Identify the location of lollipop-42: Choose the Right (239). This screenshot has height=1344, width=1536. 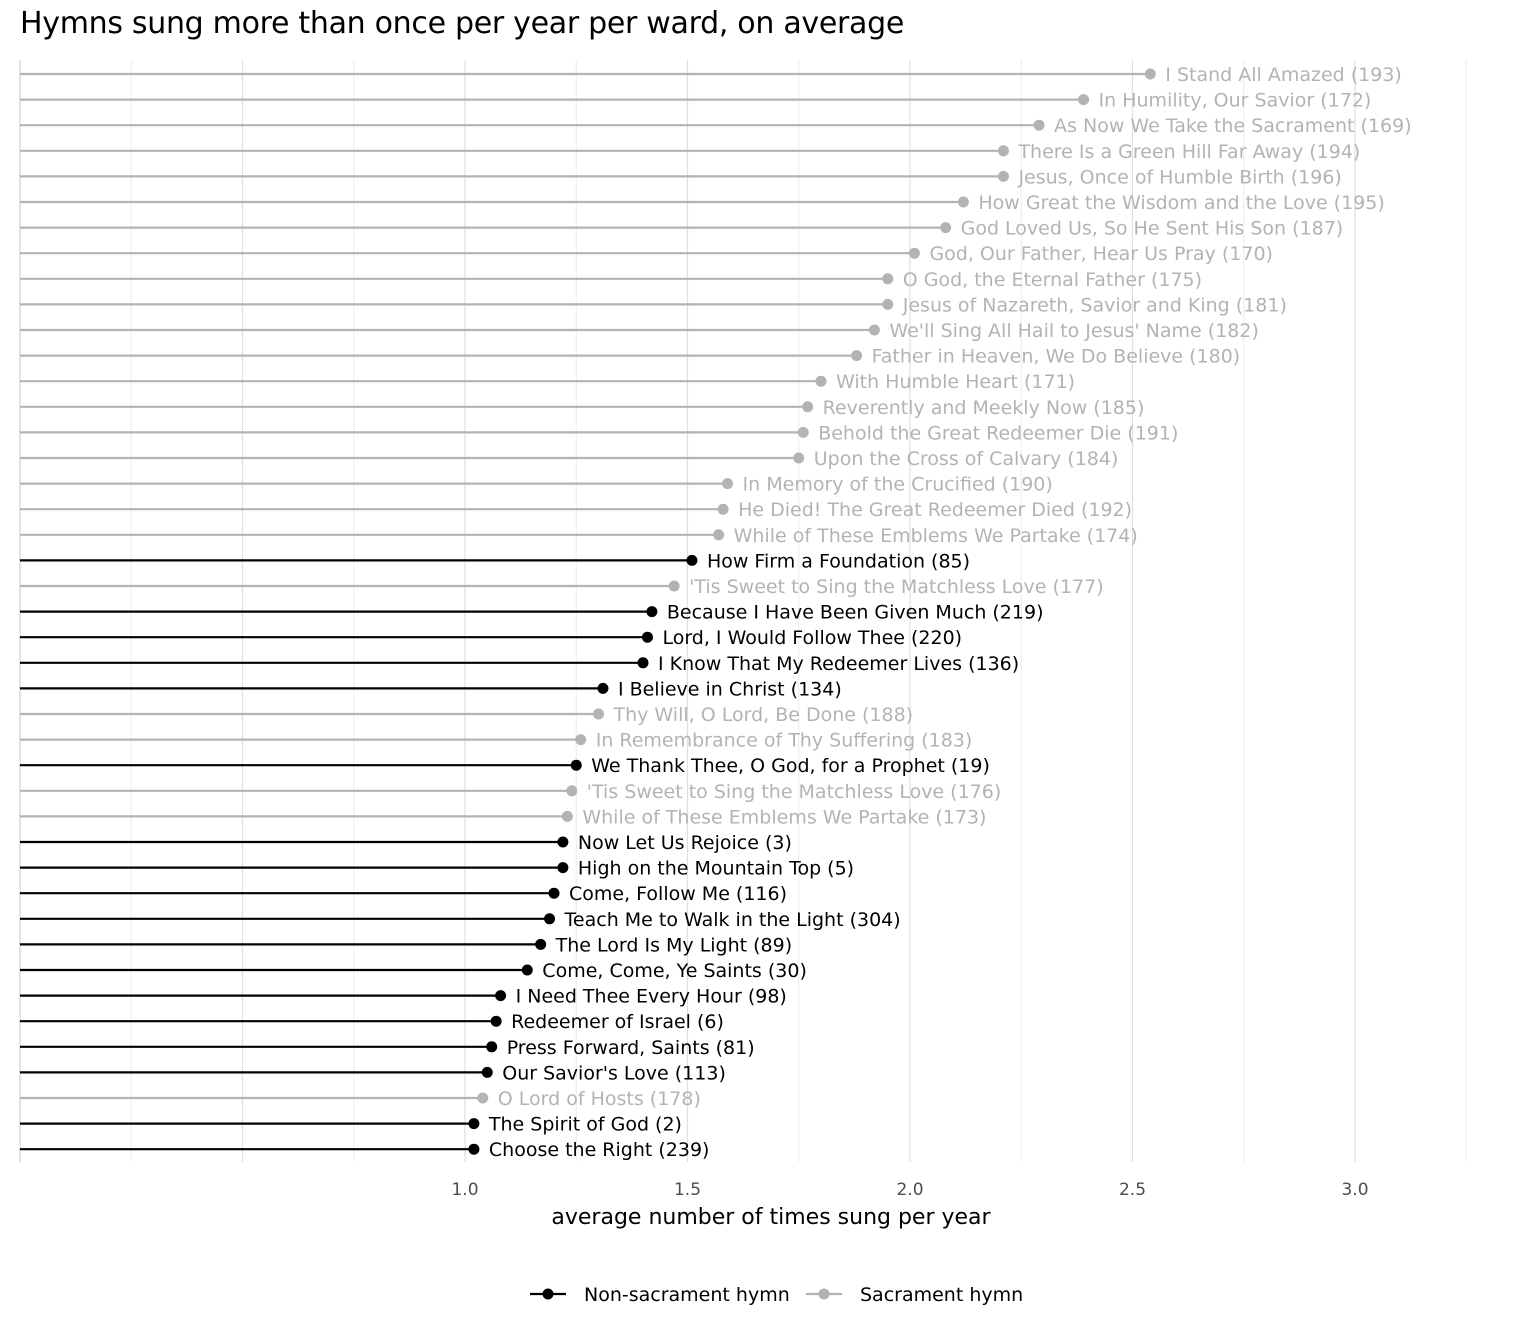
(364, 1150).